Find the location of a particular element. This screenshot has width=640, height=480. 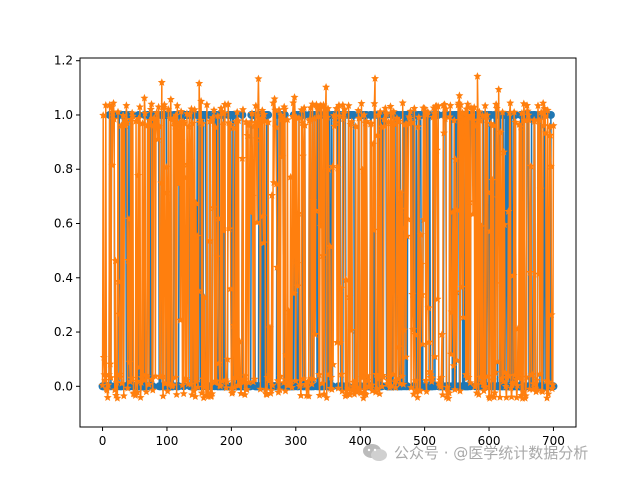

x-tick-label: 300 is located at coordinates (295, 441).